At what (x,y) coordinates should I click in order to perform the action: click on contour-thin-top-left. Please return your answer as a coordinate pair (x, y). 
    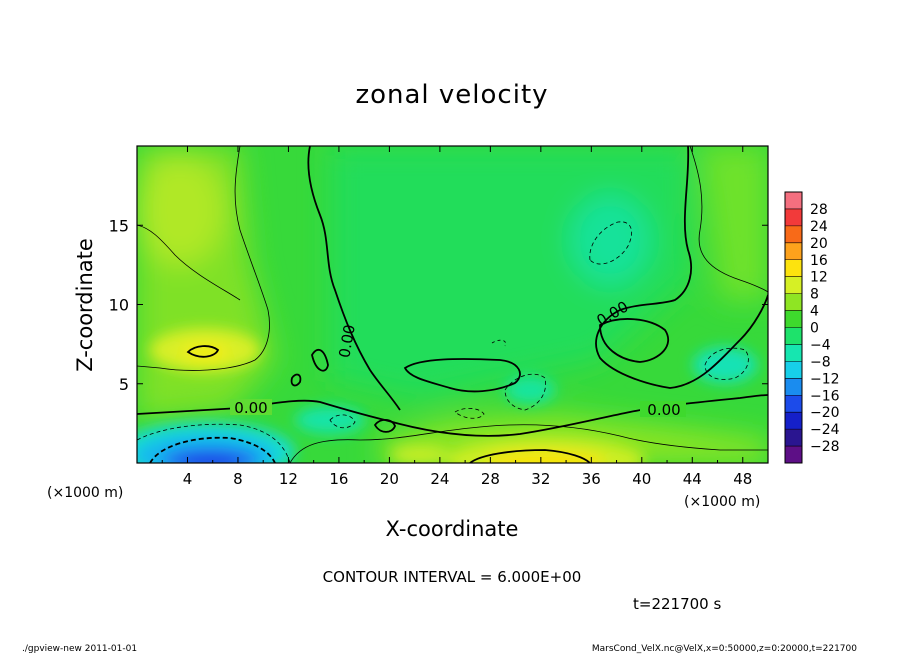
    Looking at the image, I should click on (189, 262).